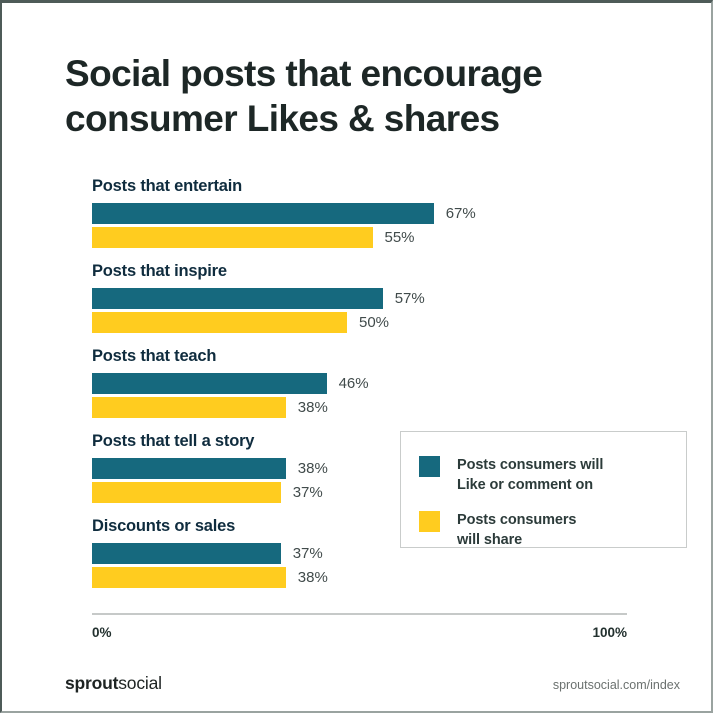  What do you see at coordinates (347, 553) in the screenshot?
I see `bar-row-like-comment: 37%` at bounding box center [347, 553].